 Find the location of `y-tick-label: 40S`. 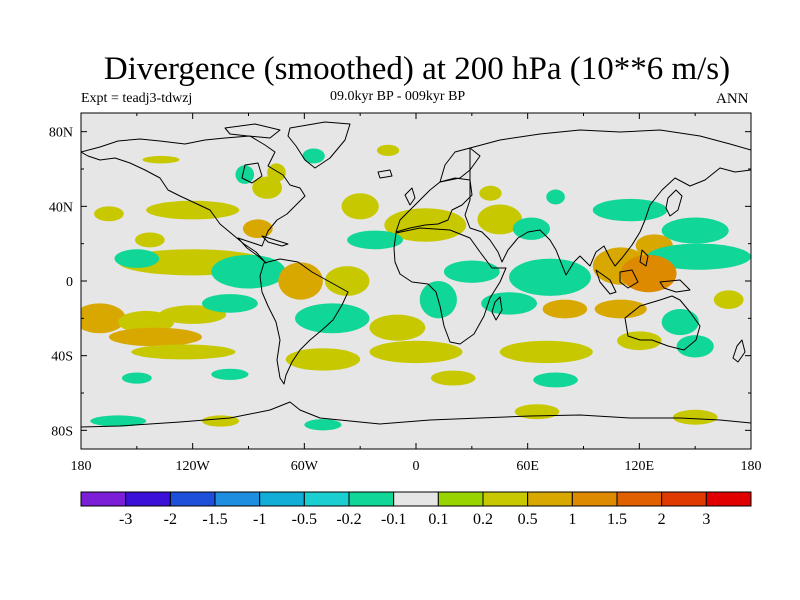

y-tick-label: 40S is located at coordinates (62, 357).